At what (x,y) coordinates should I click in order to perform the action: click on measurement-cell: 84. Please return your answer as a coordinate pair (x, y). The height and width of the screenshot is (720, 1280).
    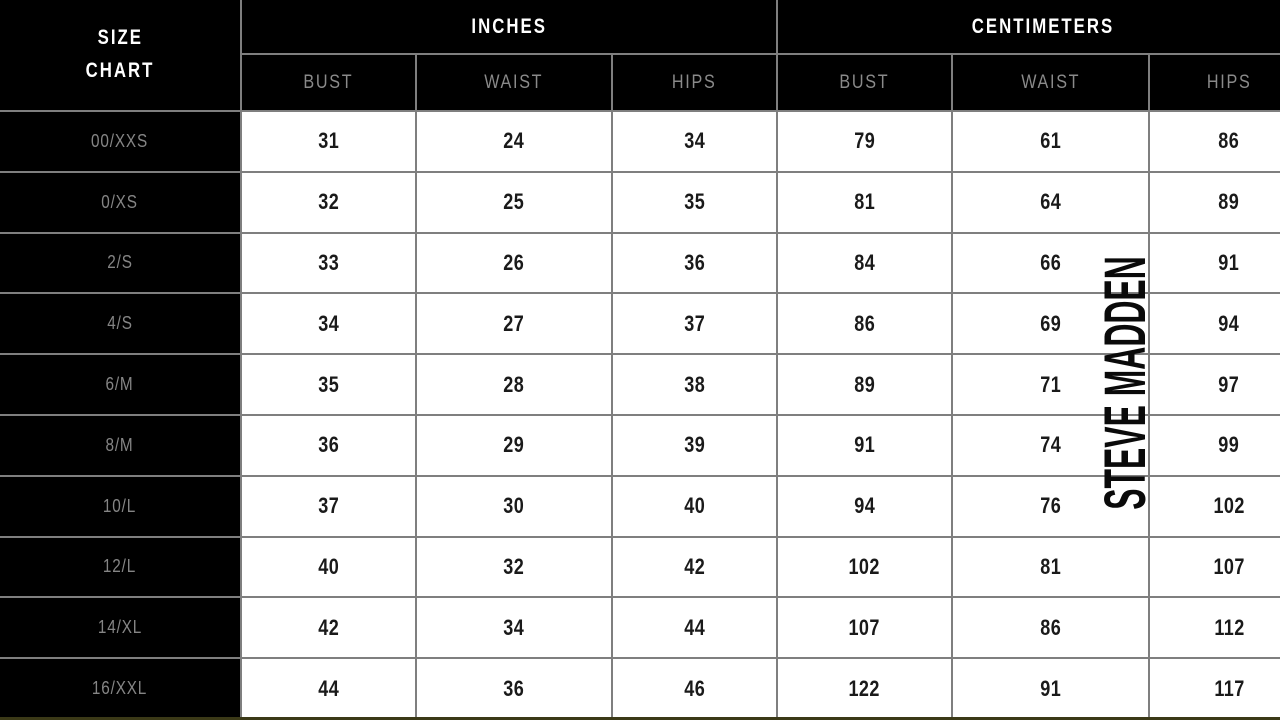
    Looking at the image, I should click on (865, 264).